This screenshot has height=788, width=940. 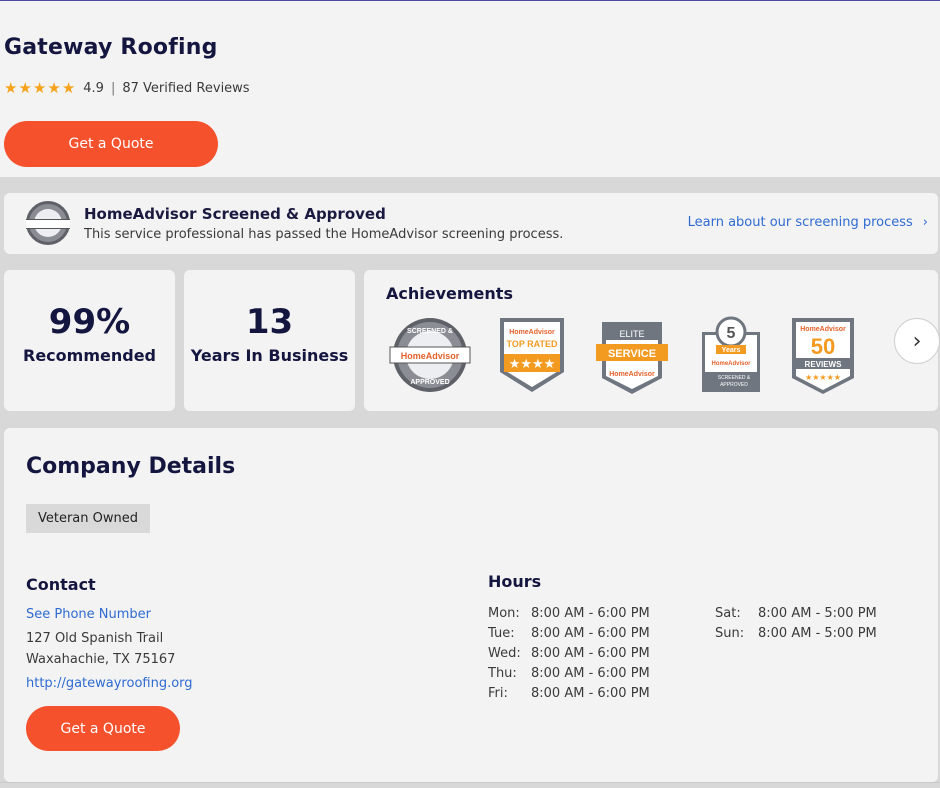 What do you see at coordinates (470, 0) in the screenshot?
I see `top-border` at bounding box center [470, 0].